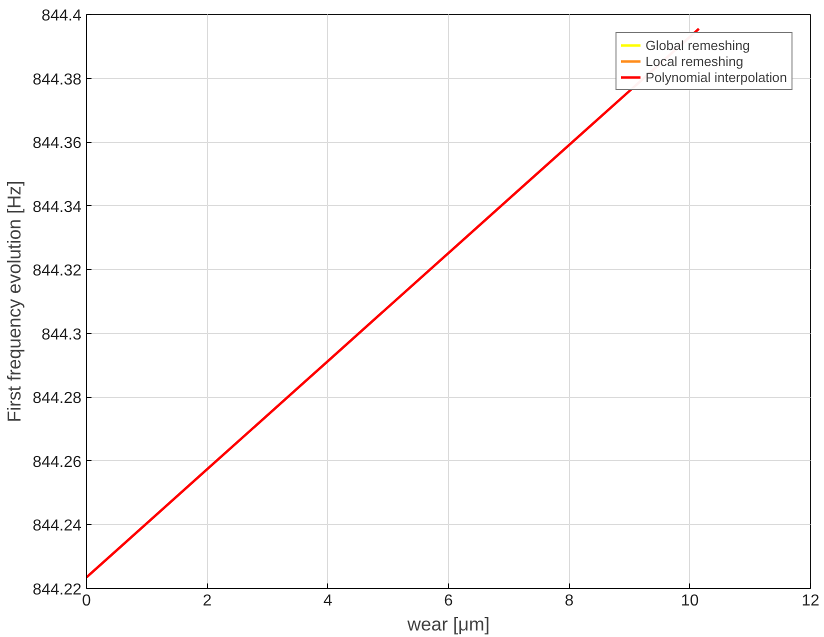 The width and height of the screenshot is (824, 637). What do you see at coordinates (61, 335) in the screenshot?
I see `y-tick-label: 844.3` at bounding box center [61, 335].